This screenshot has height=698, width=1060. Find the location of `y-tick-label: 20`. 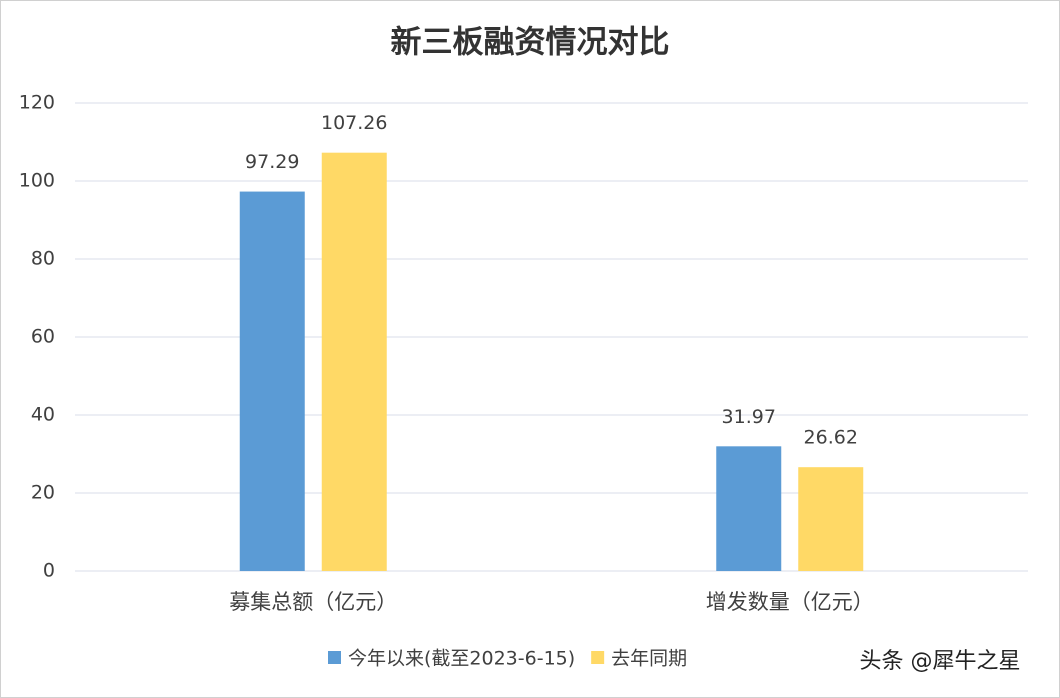

y-tick-label: 20 is located at coordinates (43, 493).